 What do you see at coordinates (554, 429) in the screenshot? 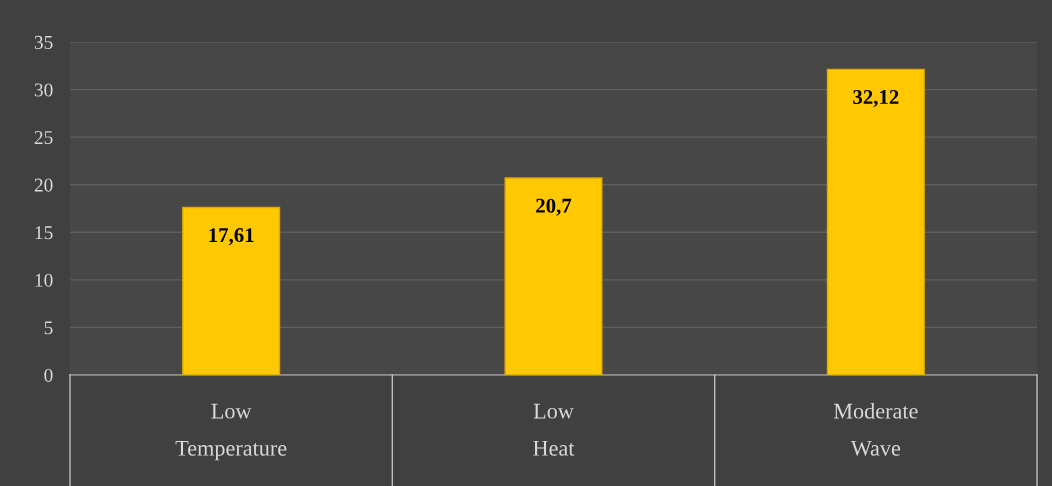
I see `x-tick-label: Low Heat` at bounding box center [554, 429].